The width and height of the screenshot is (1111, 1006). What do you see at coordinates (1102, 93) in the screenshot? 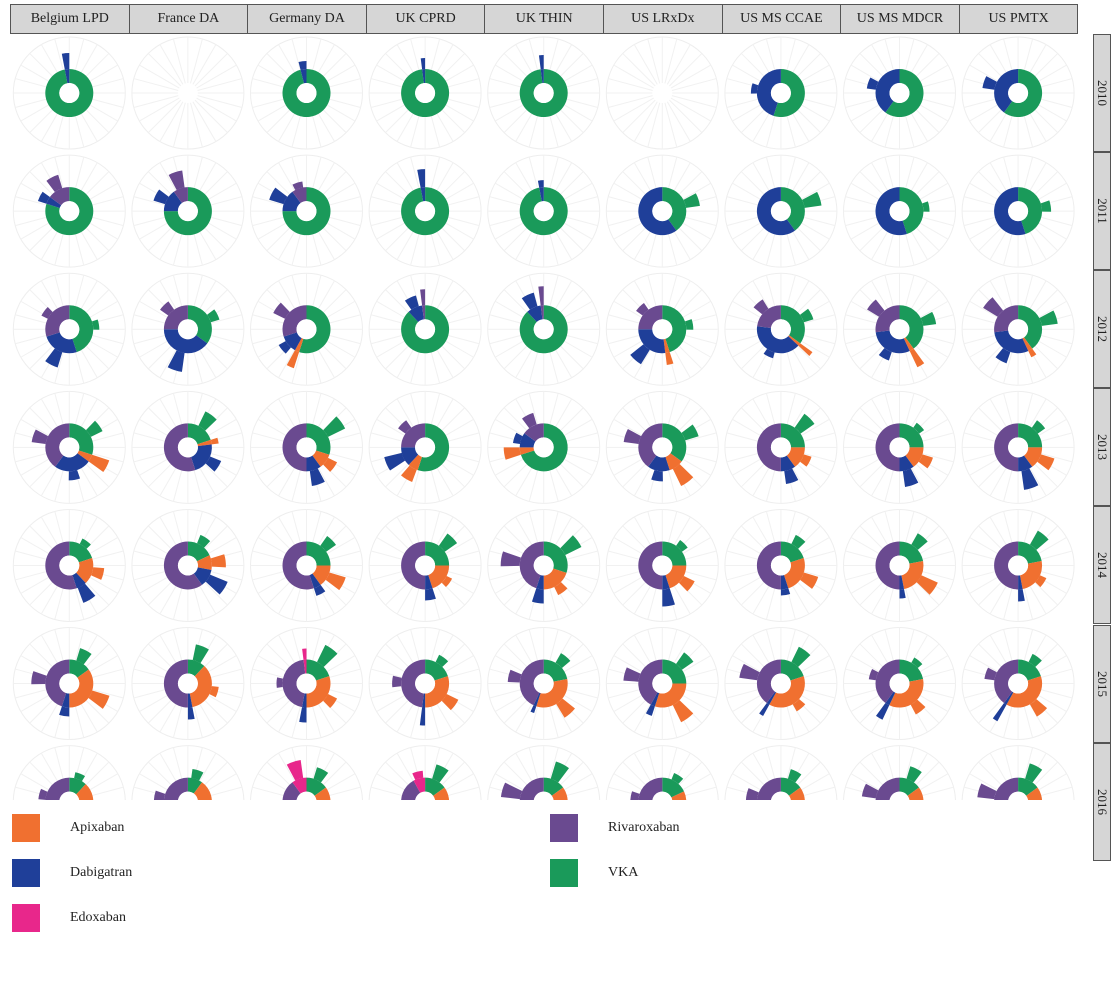
I see `row-header: 2010` at bounding box center [1102, 93].